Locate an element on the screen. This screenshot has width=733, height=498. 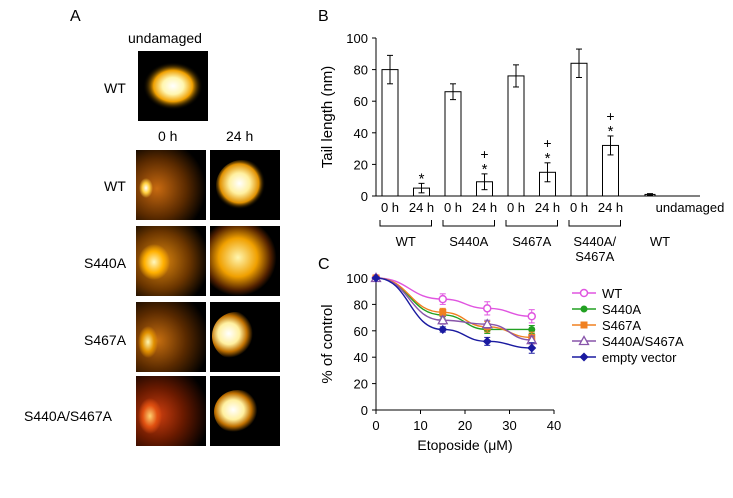
bar-label: undamaged is located at coordinates (690, 207).